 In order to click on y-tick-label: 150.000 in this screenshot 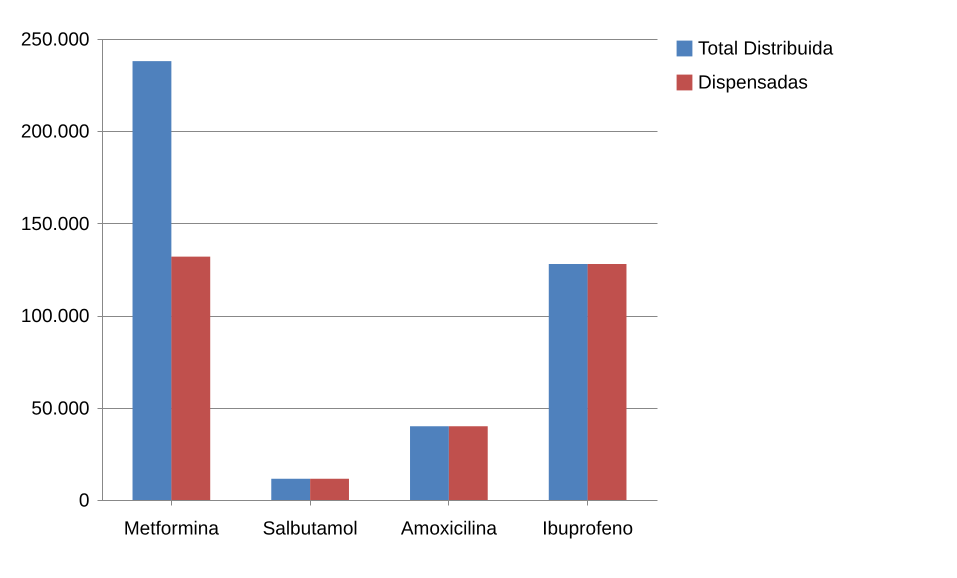, I will do `click(55, 224)`.